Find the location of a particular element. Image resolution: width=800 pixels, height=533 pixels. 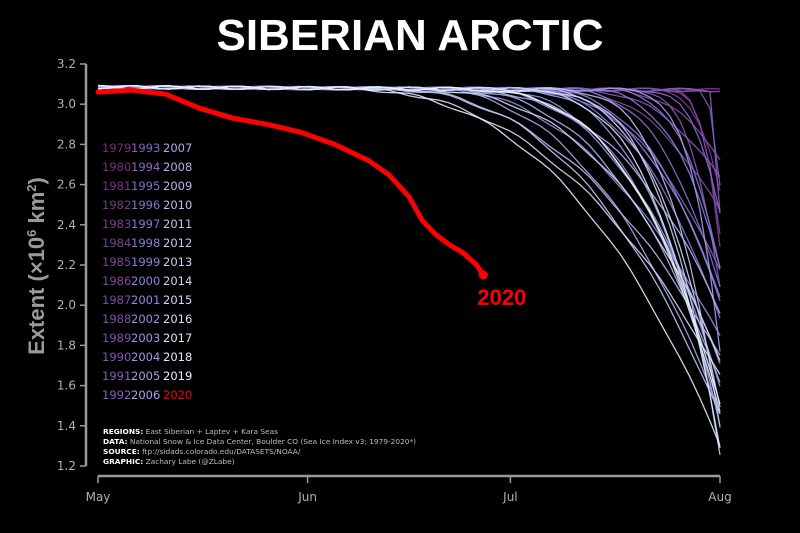

x-tick-label: Aug is located at coordinates (719, 497).